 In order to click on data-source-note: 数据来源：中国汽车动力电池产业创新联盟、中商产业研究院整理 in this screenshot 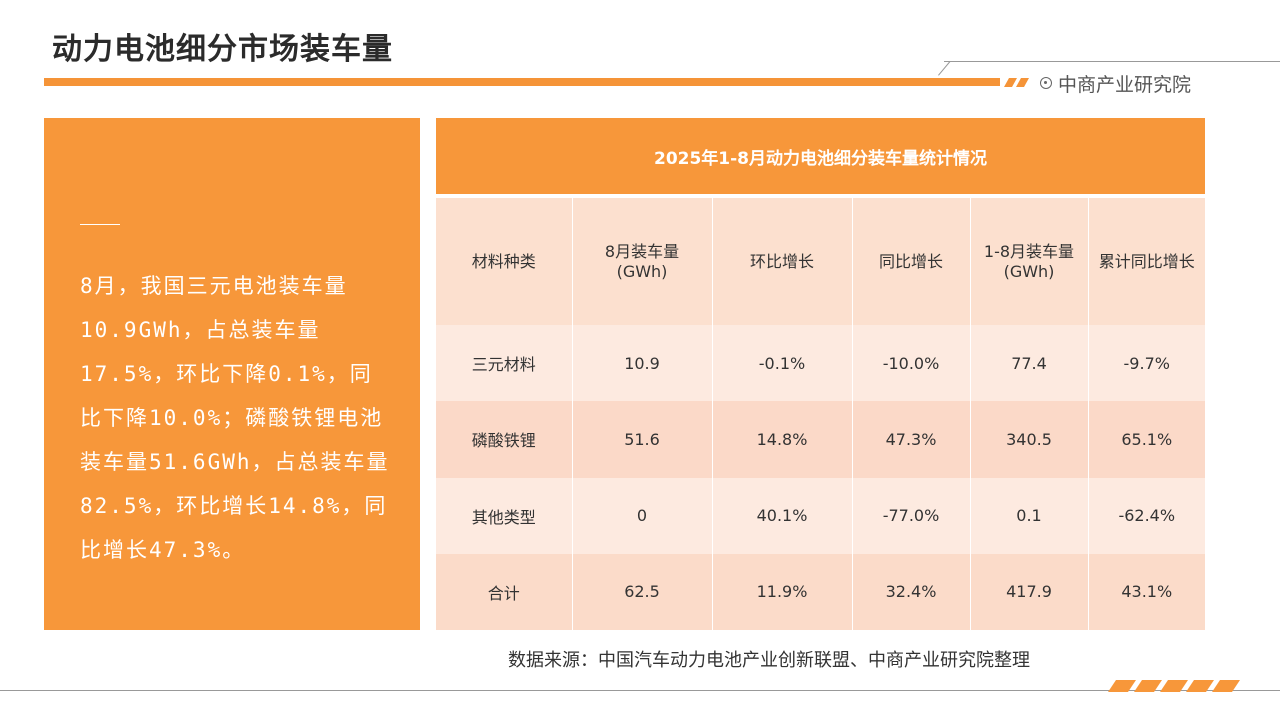, I will do `click(769, 660)`.